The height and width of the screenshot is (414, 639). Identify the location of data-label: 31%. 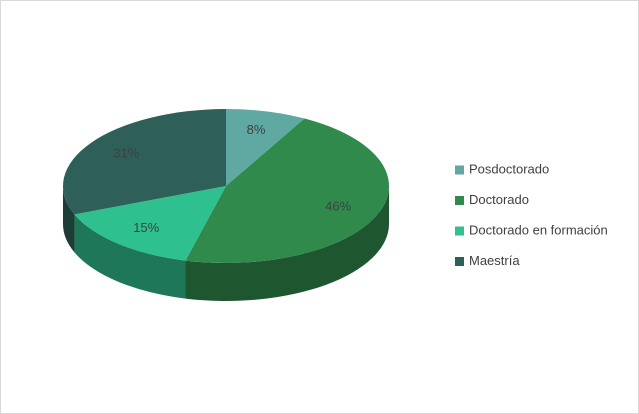
(126, 152).